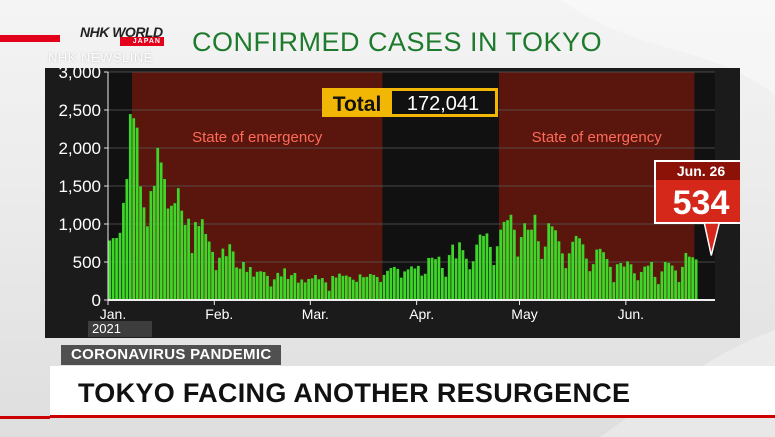 This screenshot has width=775, height=437. Describe the element at coordinates (84, 35) in the screenshot. I see `nhk-world-logo: NHK WORLD JAPAN` at that location.